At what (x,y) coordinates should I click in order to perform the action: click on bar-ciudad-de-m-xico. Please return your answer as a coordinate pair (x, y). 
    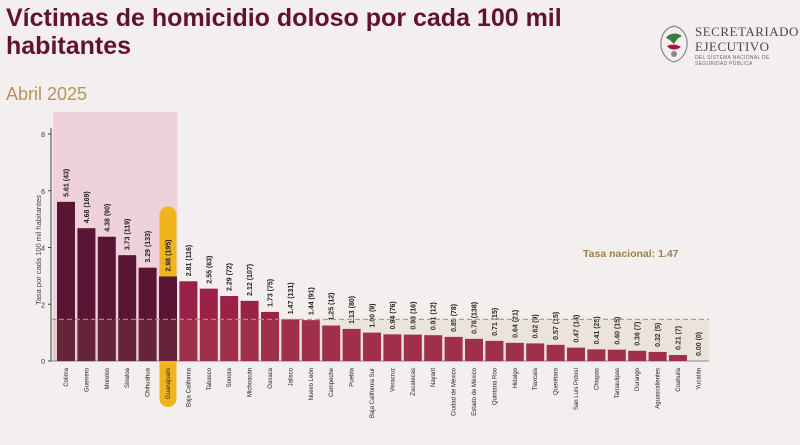
    Looking at the image, I should click on (453, 348).